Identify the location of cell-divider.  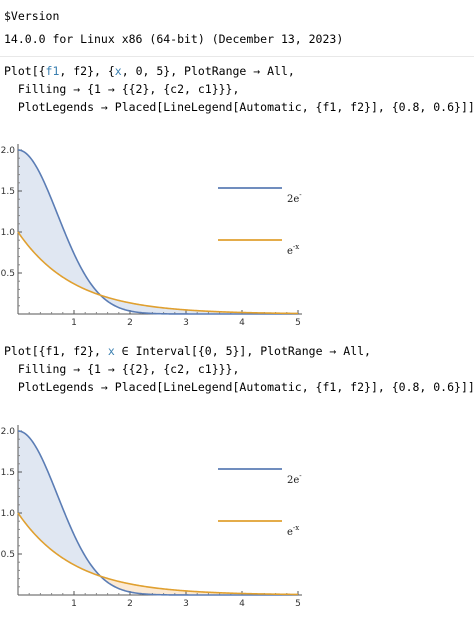
(237, 56).